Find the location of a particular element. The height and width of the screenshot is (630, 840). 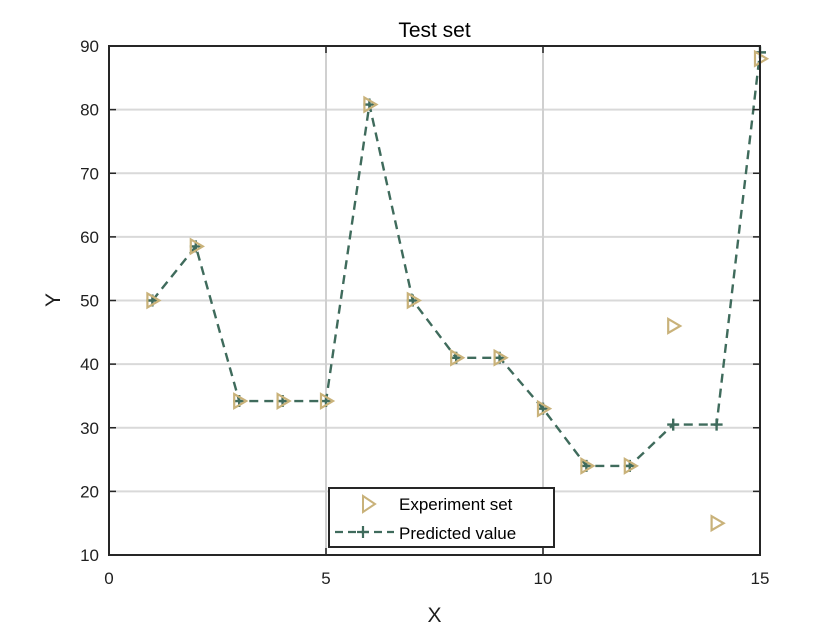

y-tick-label: 20 is located at coordinates (89, 491).